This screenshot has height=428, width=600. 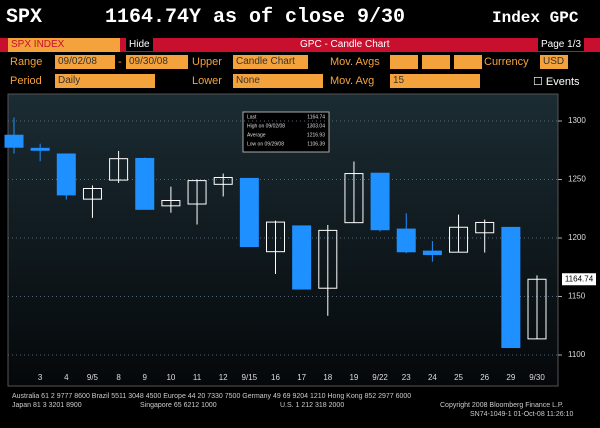 What do you see at coordinates (316, 144) in the screenshot?
I see `info-value: 1106.39` at bounding box center [316, 144].